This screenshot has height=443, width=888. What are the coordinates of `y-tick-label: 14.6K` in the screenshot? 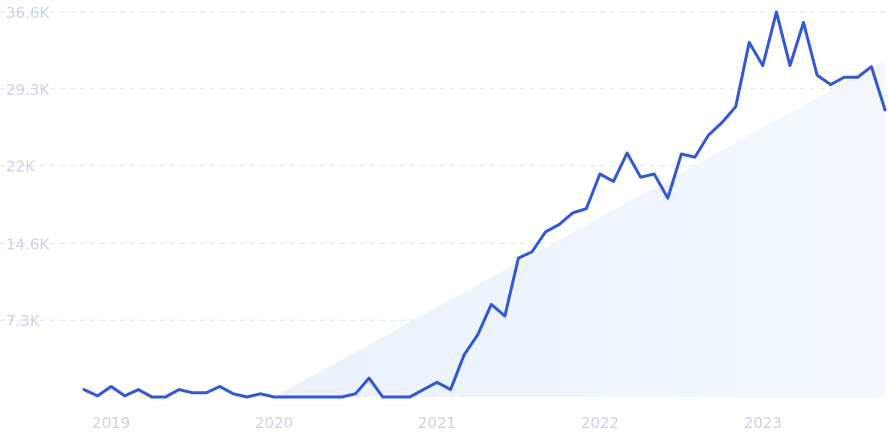 It's located at (28, 244).